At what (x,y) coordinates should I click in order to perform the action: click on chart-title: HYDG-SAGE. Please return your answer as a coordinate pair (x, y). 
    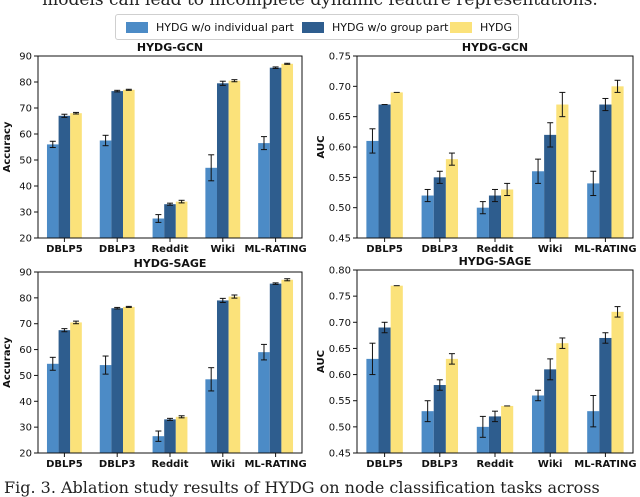
    Looking at the image, I should click on (170, 263).